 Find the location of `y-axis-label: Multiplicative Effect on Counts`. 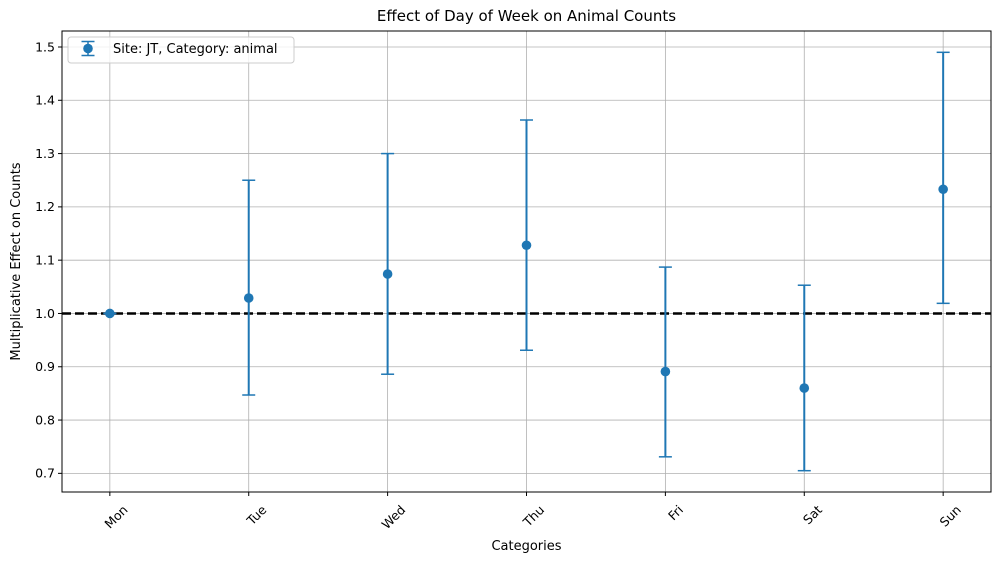

y-axis-label: Multiplicative Effect on Counts is located at coordinates (16, 261).